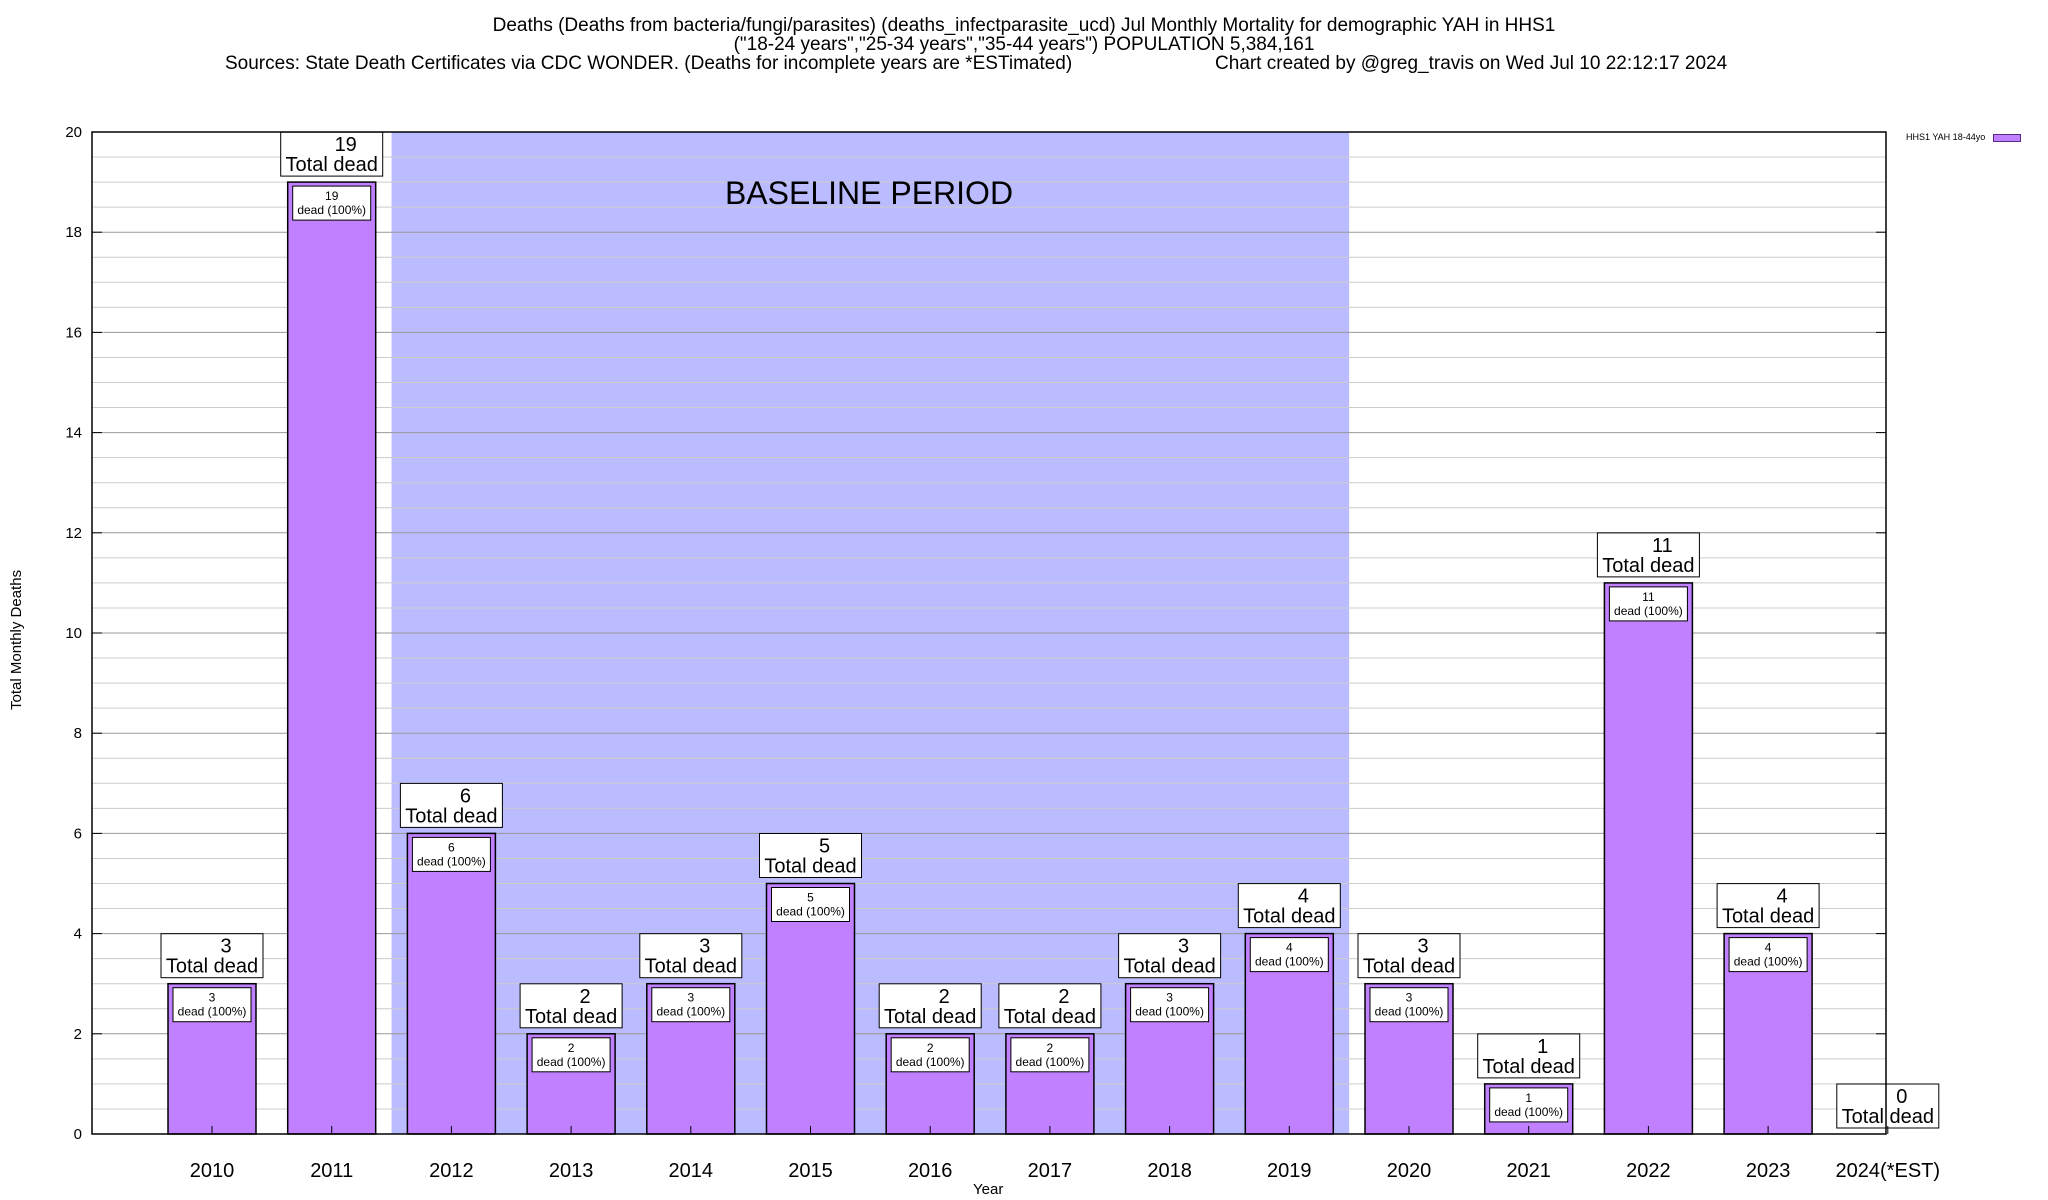 The width and height of the screenshot is (2048, 1200). Describe the element at coordinates (73, 433) in the screenshot. I see `y-tick-label: 14` at that location.